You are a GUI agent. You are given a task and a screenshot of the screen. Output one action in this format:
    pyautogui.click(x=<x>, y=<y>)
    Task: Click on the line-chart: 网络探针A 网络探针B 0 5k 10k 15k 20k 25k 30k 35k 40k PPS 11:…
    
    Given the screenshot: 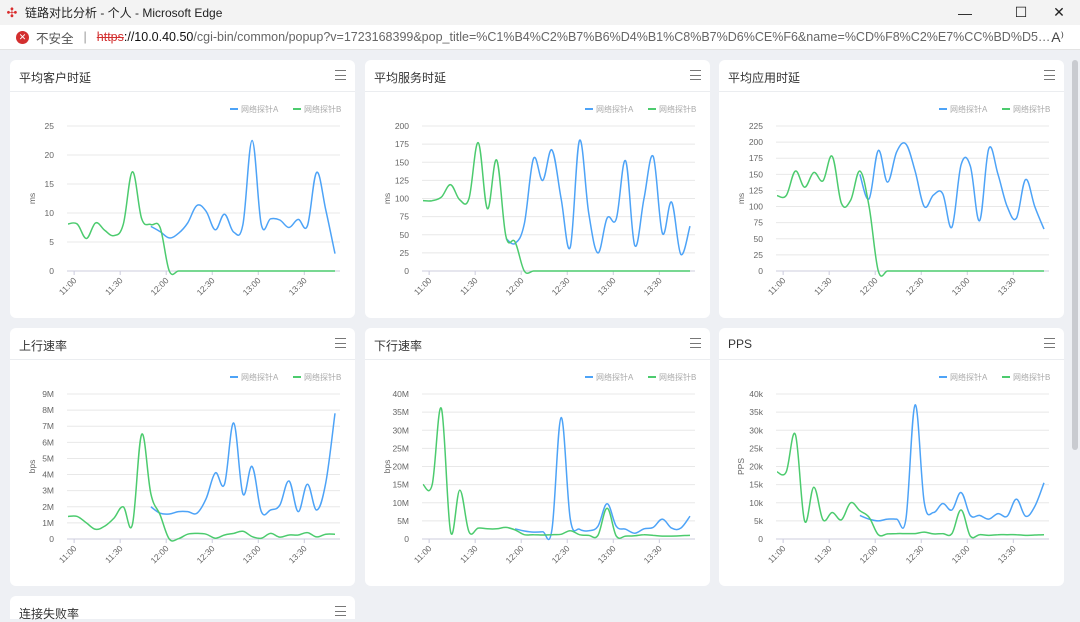 What is the action you would take?
    pyautogui.click(x=893, y=468)
    